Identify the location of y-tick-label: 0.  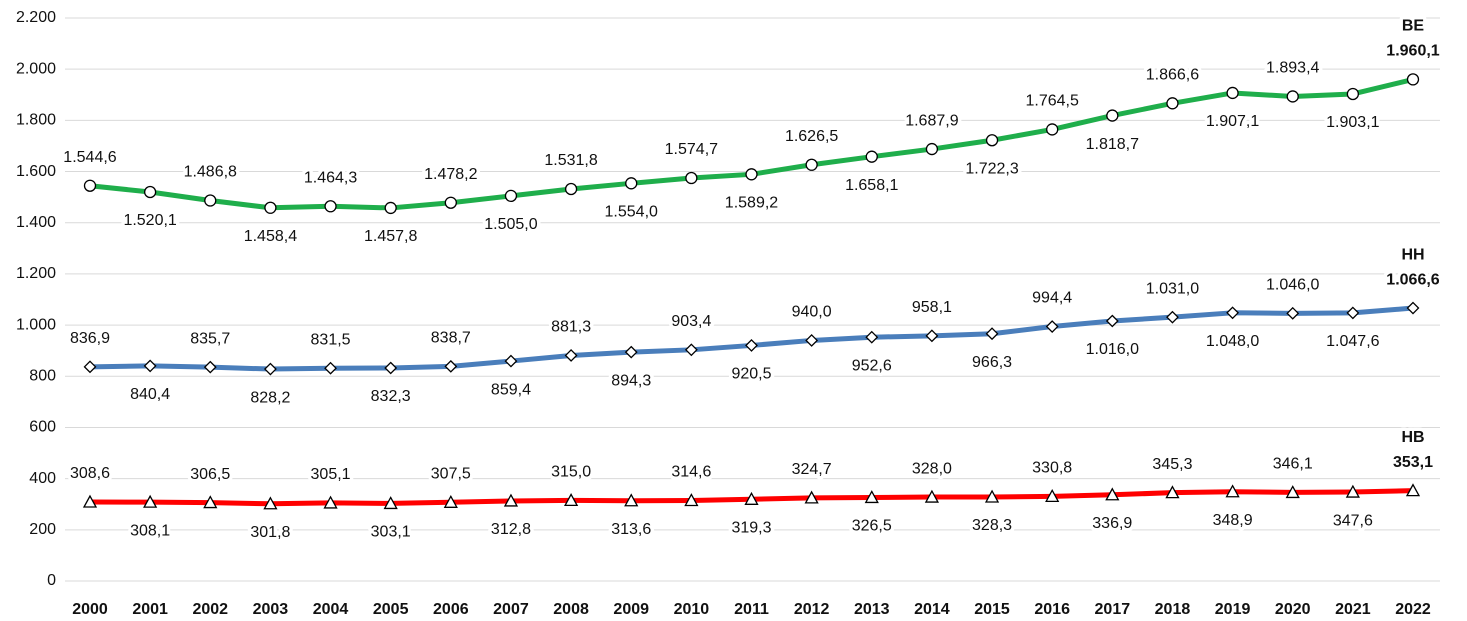
(51, 580).